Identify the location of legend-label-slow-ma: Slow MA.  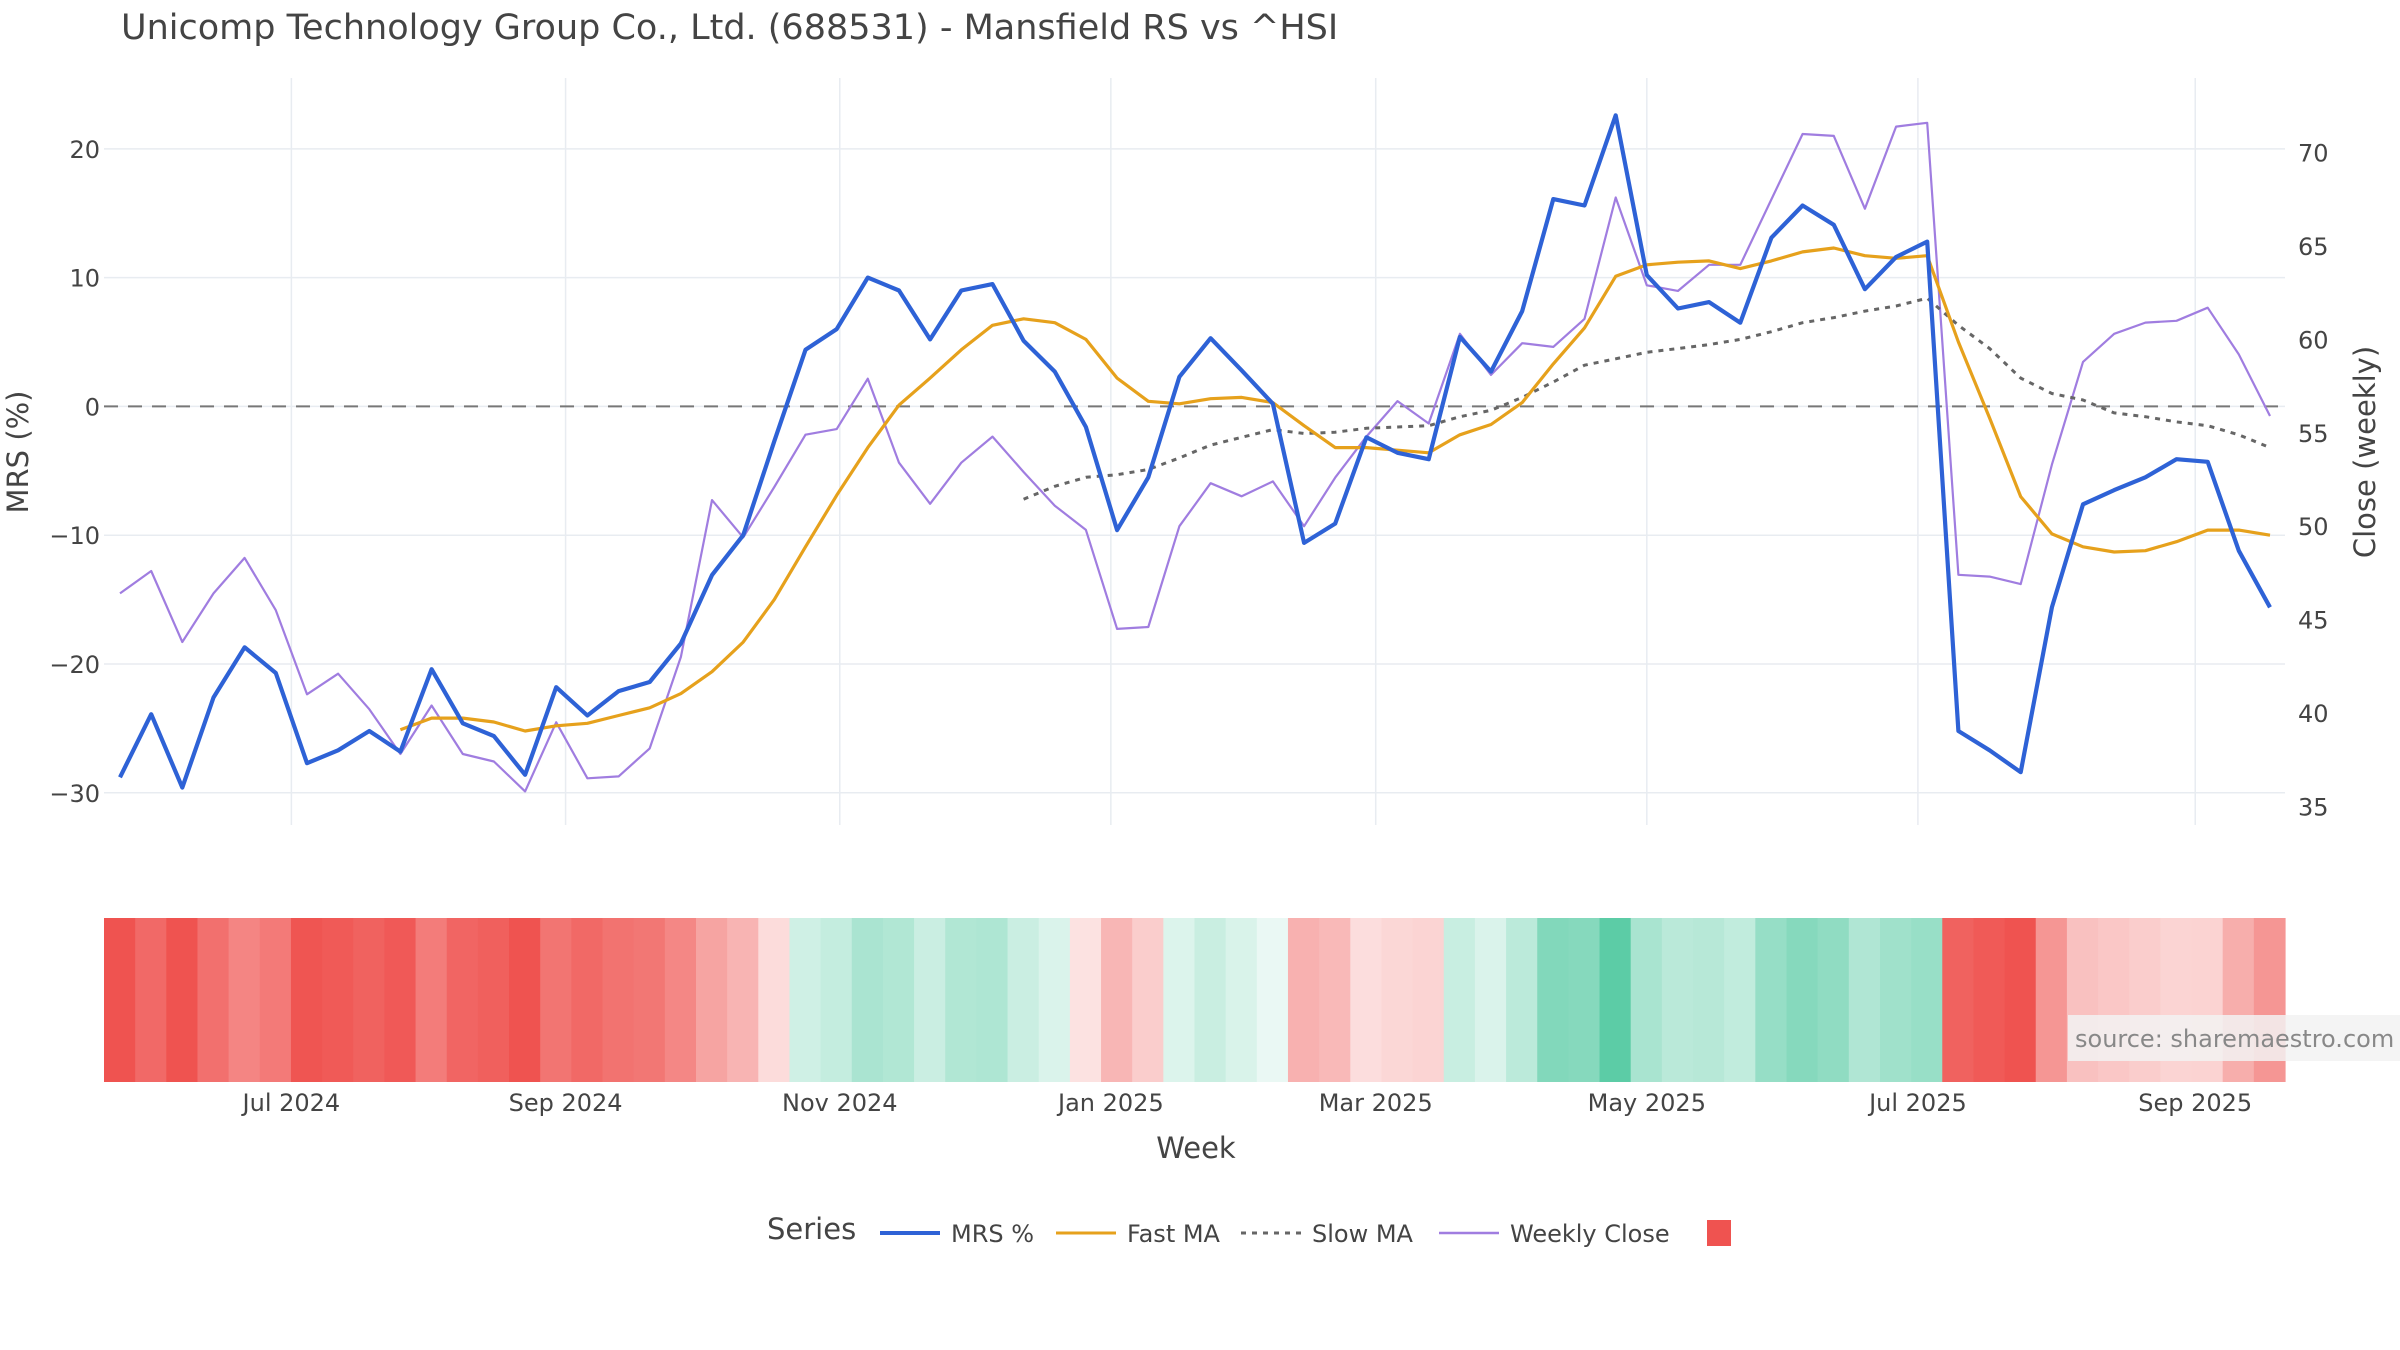
(1363, 1234).